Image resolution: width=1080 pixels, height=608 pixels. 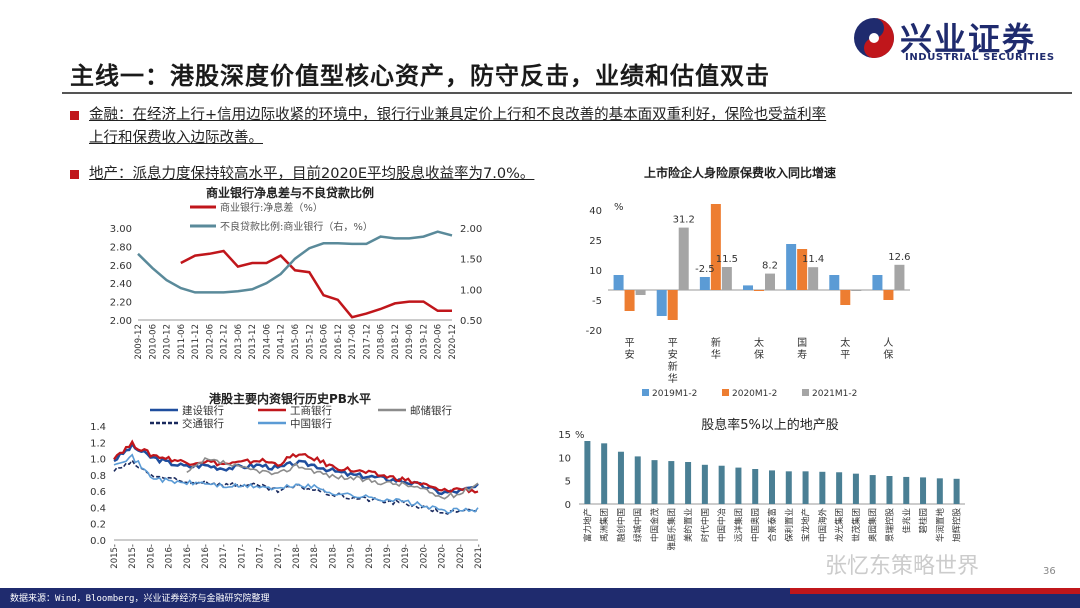 I want to click on x-tick-label: 2019-06, so click(x=410, y=342).